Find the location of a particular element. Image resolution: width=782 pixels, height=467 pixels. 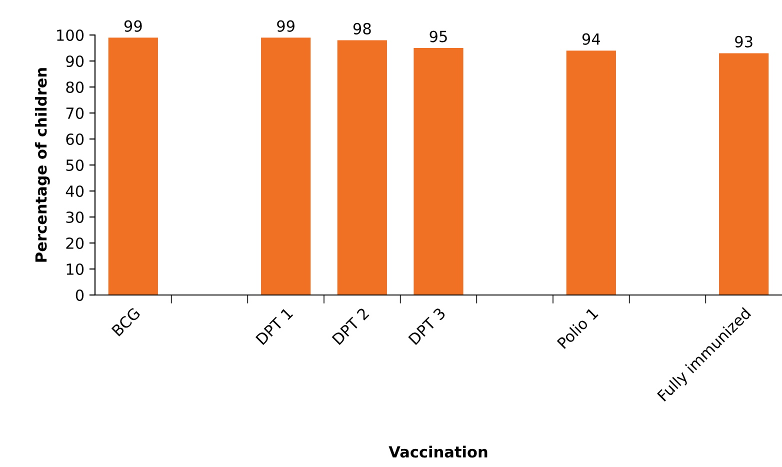

y-tick-label: 20 is located at coordinates (75, 243).